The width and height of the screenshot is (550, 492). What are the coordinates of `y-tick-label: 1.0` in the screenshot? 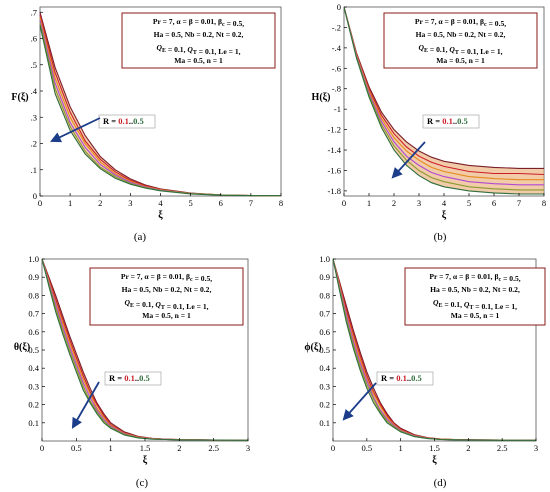 It's located at (33, 259).